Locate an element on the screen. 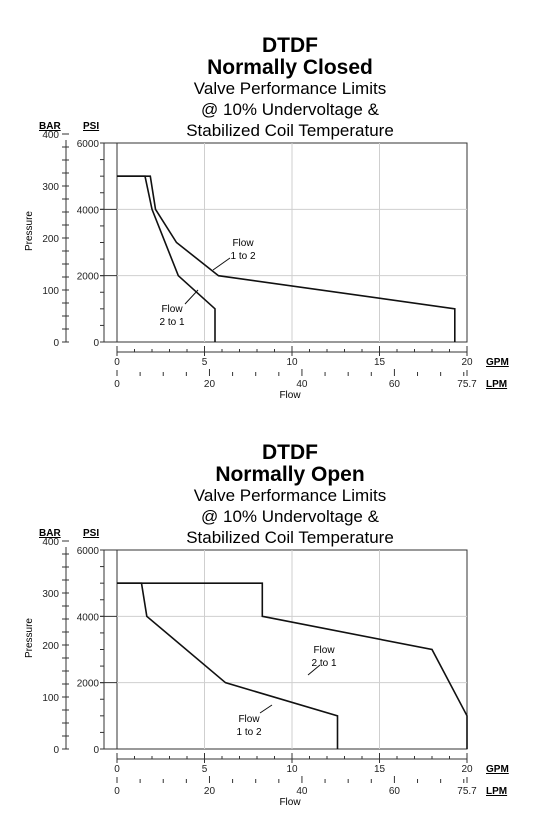  series-label-1: Flow 1 to 2 is located at coordinates (242, 250).